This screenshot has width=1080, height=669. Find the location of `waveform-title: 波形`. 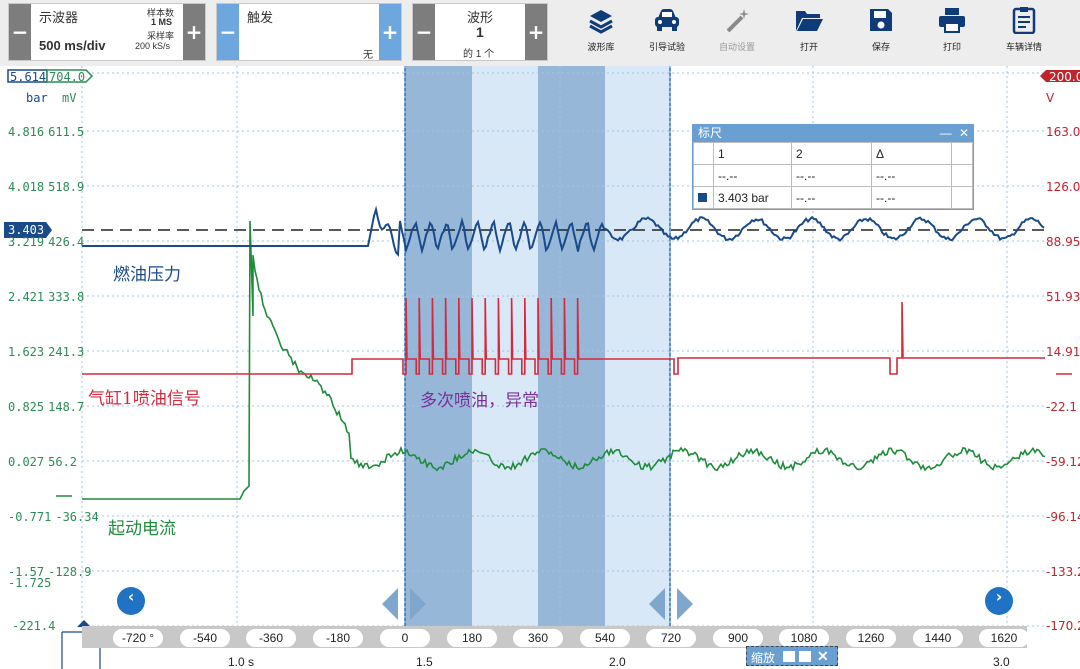

waveform-title: 波形 is located at coordinates (480, 17).